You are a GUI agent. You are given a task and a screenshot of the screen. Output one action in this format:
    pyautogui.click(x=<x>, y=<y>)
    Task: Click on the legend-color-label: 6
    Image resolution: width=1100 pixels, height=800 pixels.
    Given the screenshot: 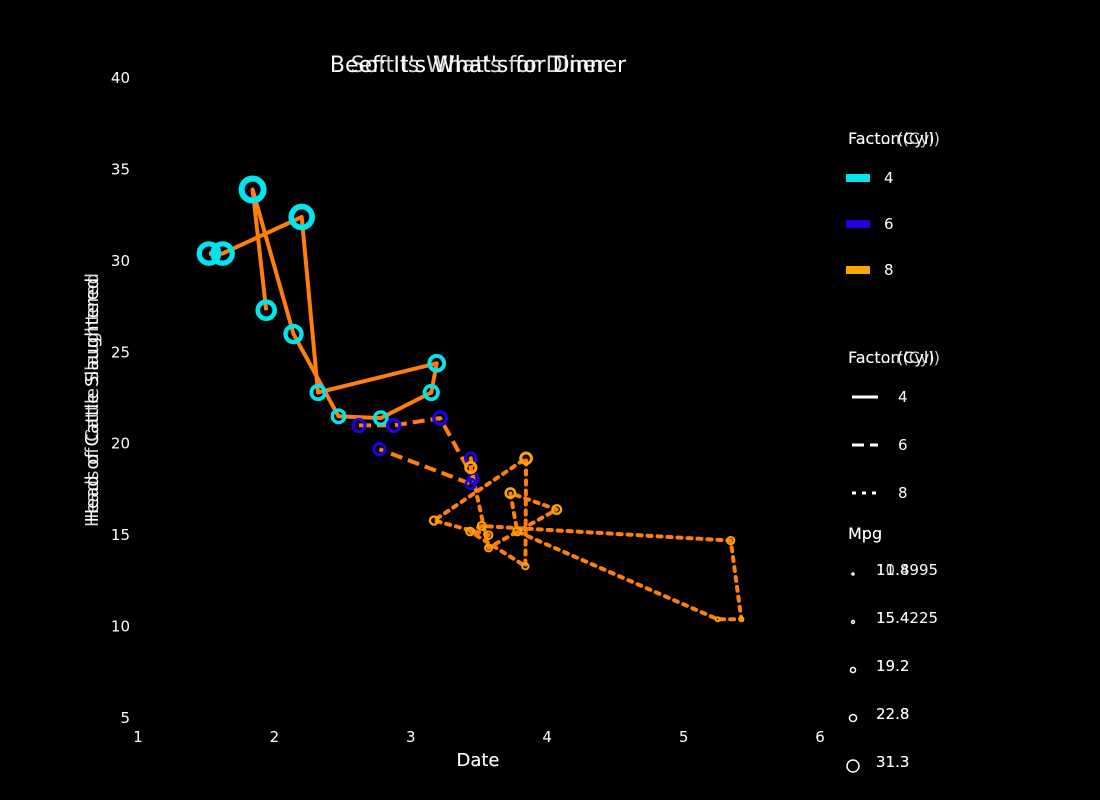 What is the action you would take?
    pyautogui.click(x=889, y=224)
    